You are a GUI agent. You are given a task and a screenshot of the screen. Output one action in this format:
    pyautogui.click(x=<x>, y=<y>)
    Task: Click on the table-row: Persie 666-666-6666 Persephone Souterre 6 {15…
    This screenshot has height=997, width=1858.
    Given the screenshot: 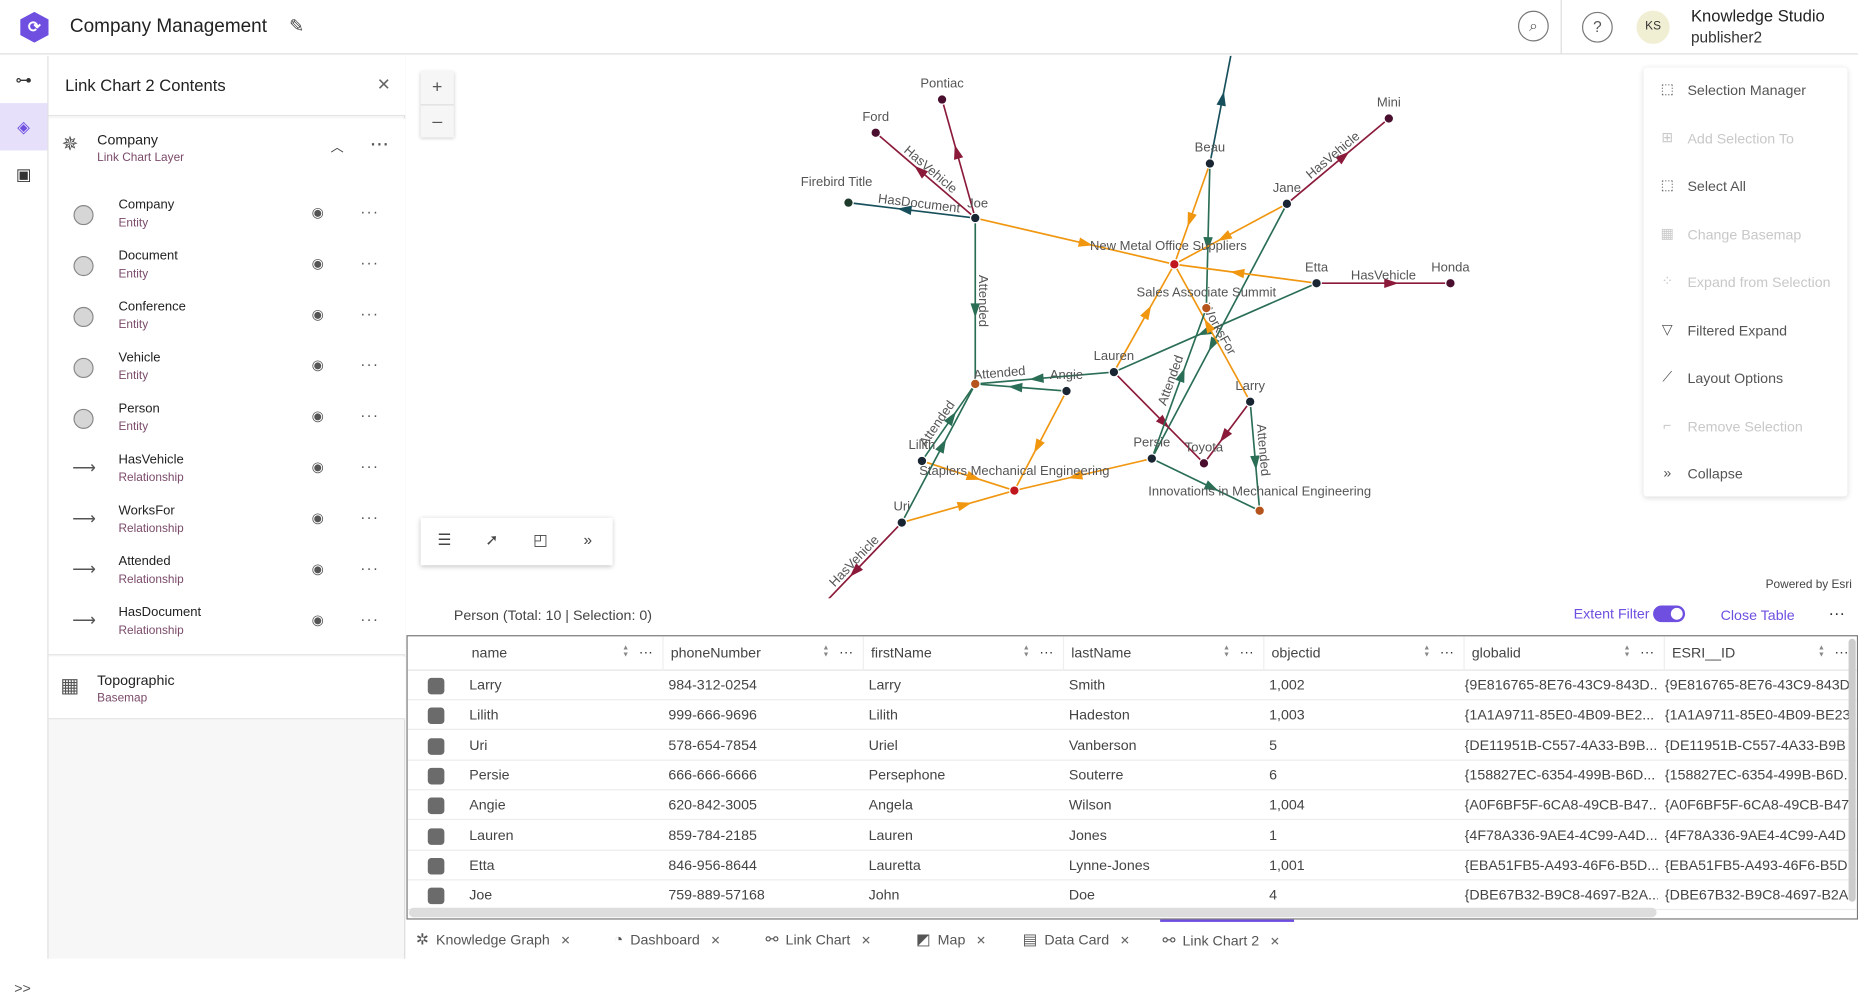 What is the action you would take?
    pyautogui.click(x=1132, y=776)
    